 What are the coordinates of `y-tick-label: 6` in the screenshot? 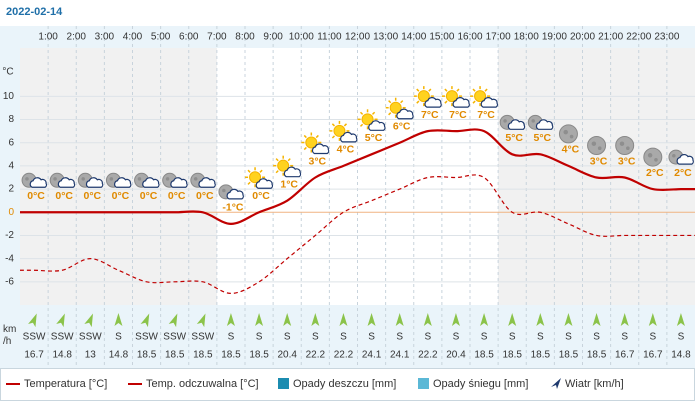 It's located at (11, 142).